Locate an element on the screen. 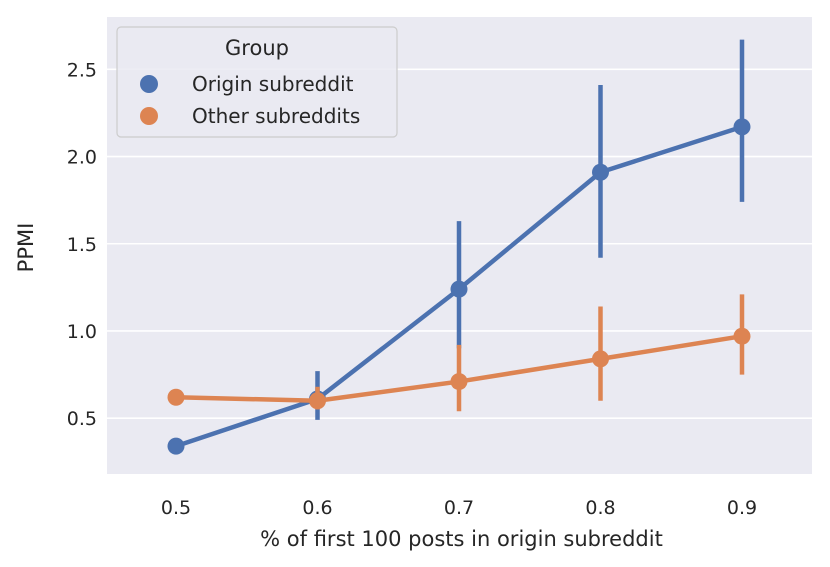  x-tick-label: 0.6 is located at coordinates (317, 508).